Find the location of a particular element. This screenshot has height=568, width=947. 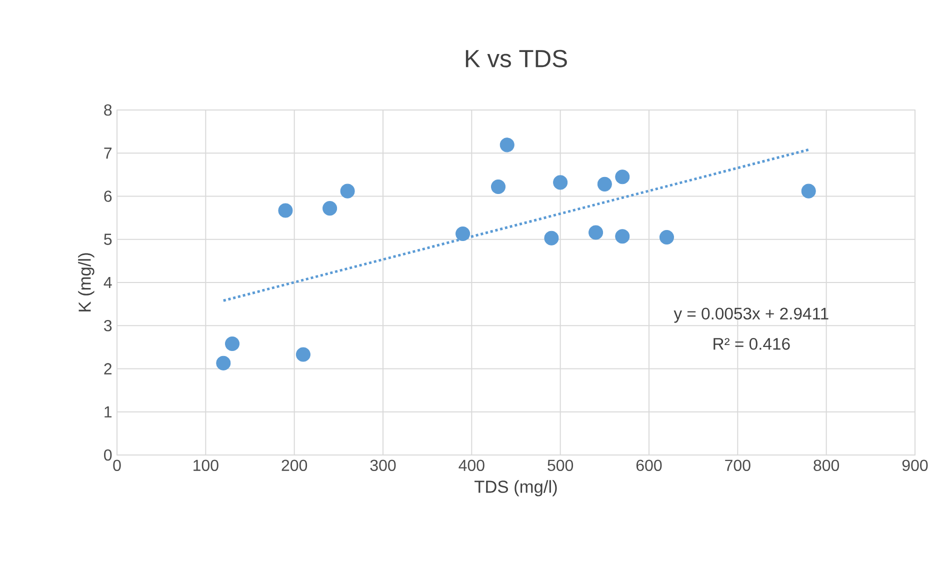

x-tick-label: 700 is located at coordinates (737, 466).